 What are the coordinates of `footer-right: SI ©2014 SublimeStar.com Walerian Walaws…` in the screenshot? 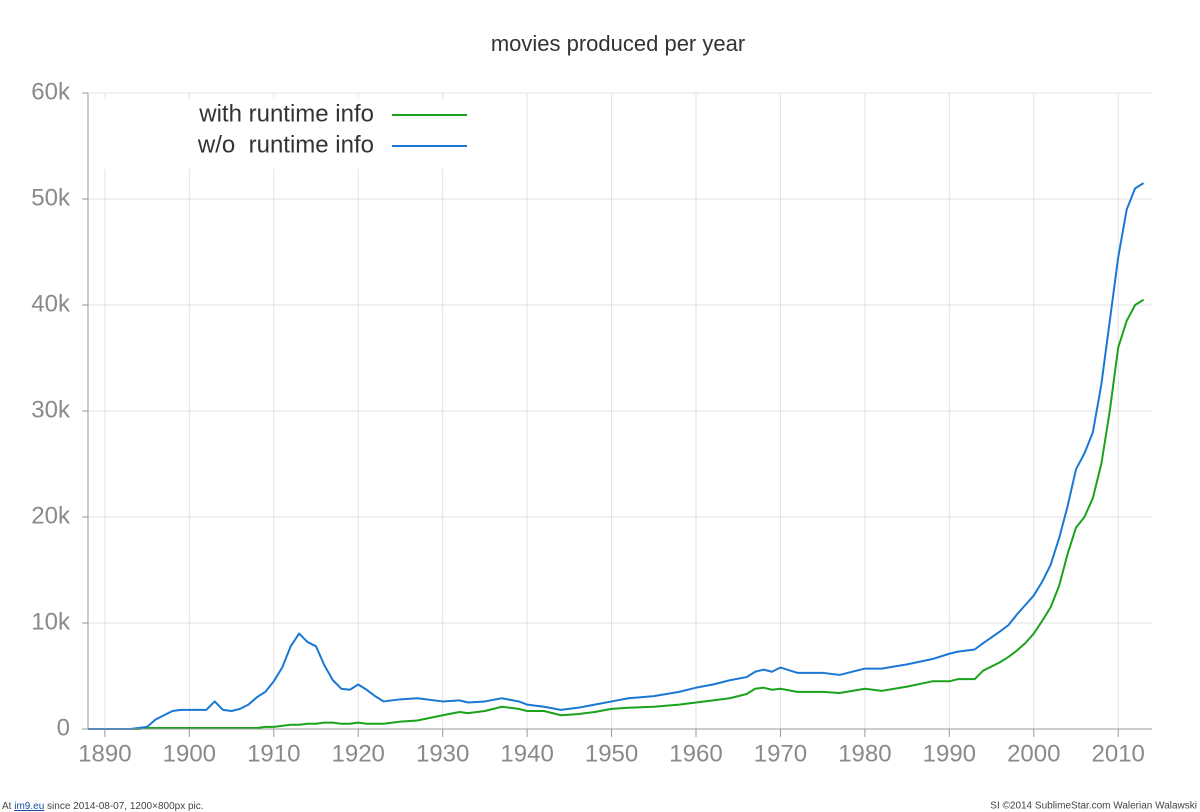 It's located at (1093, 806).